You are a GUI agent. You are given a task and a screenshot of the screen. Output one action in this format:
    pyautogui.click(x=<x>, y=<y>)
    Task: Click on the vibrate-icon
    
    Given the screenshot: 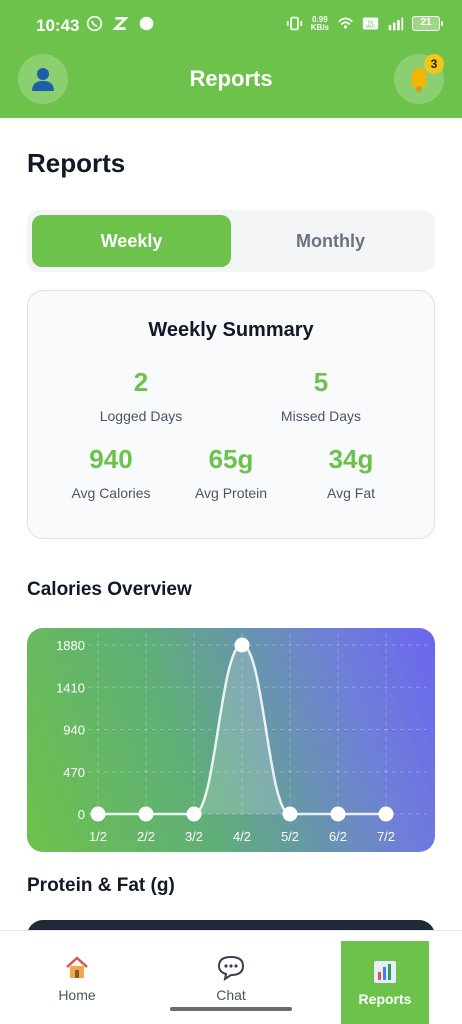 What is the action you would take?
    pyautogui.click(x=294, y=23)
    